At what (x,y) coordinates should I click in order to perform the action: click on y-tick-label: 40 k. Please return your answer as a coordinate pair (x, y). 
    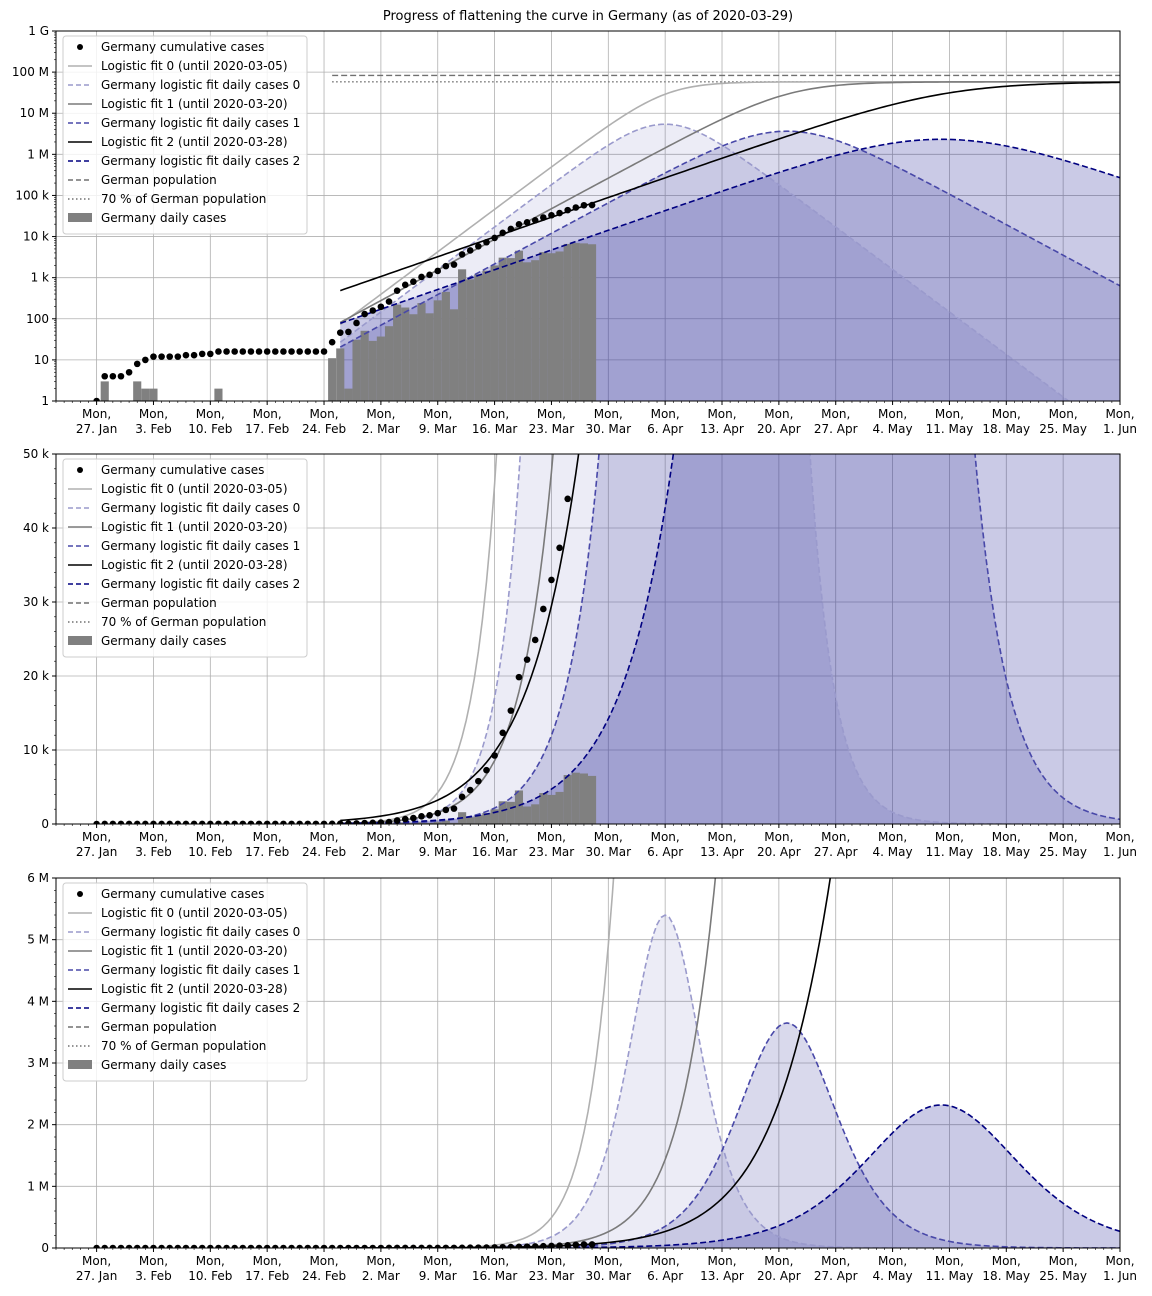
    Looking at the image, I should click on (36, 528).